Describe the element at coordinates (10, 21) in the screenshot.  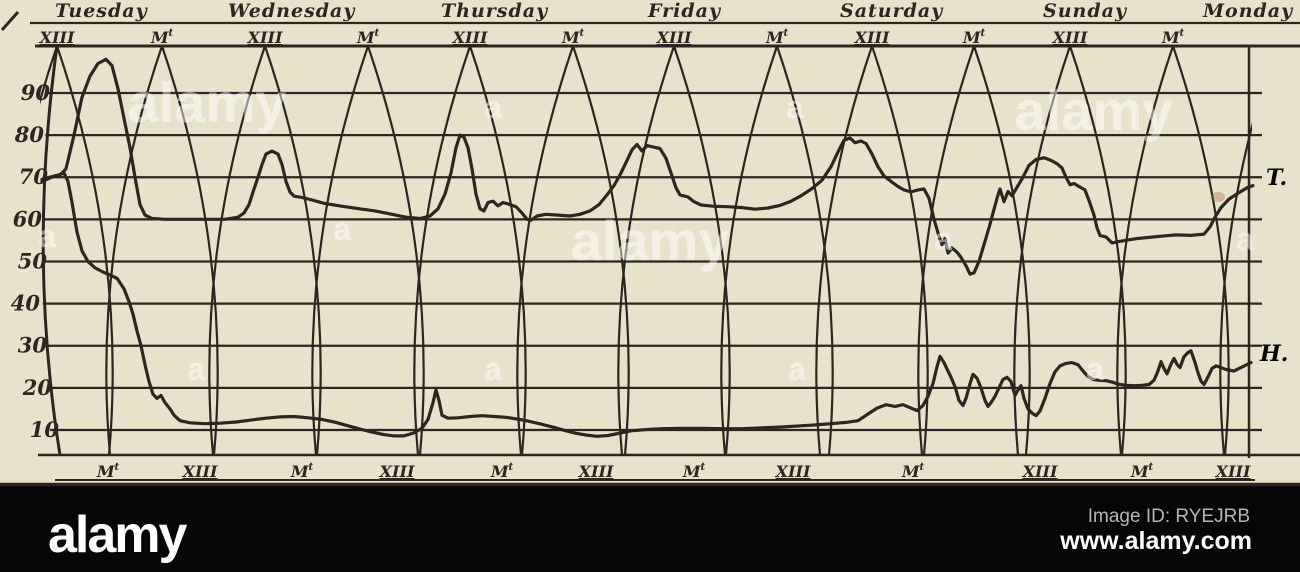
I see `corner-pen-mark` at that location.